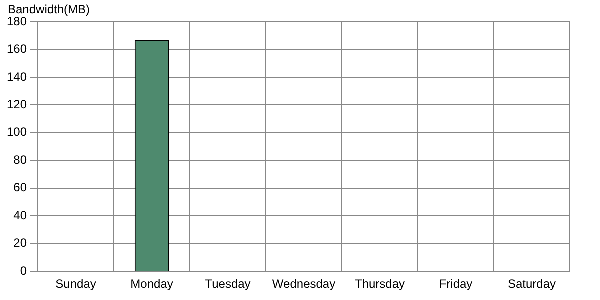 Image resolution: width=600 pixels, height=300 pixels. What do you see at coordinates (24, 271) in the screenshot?
I see `y-tick-label: 0` at bounding box center [24, 271].